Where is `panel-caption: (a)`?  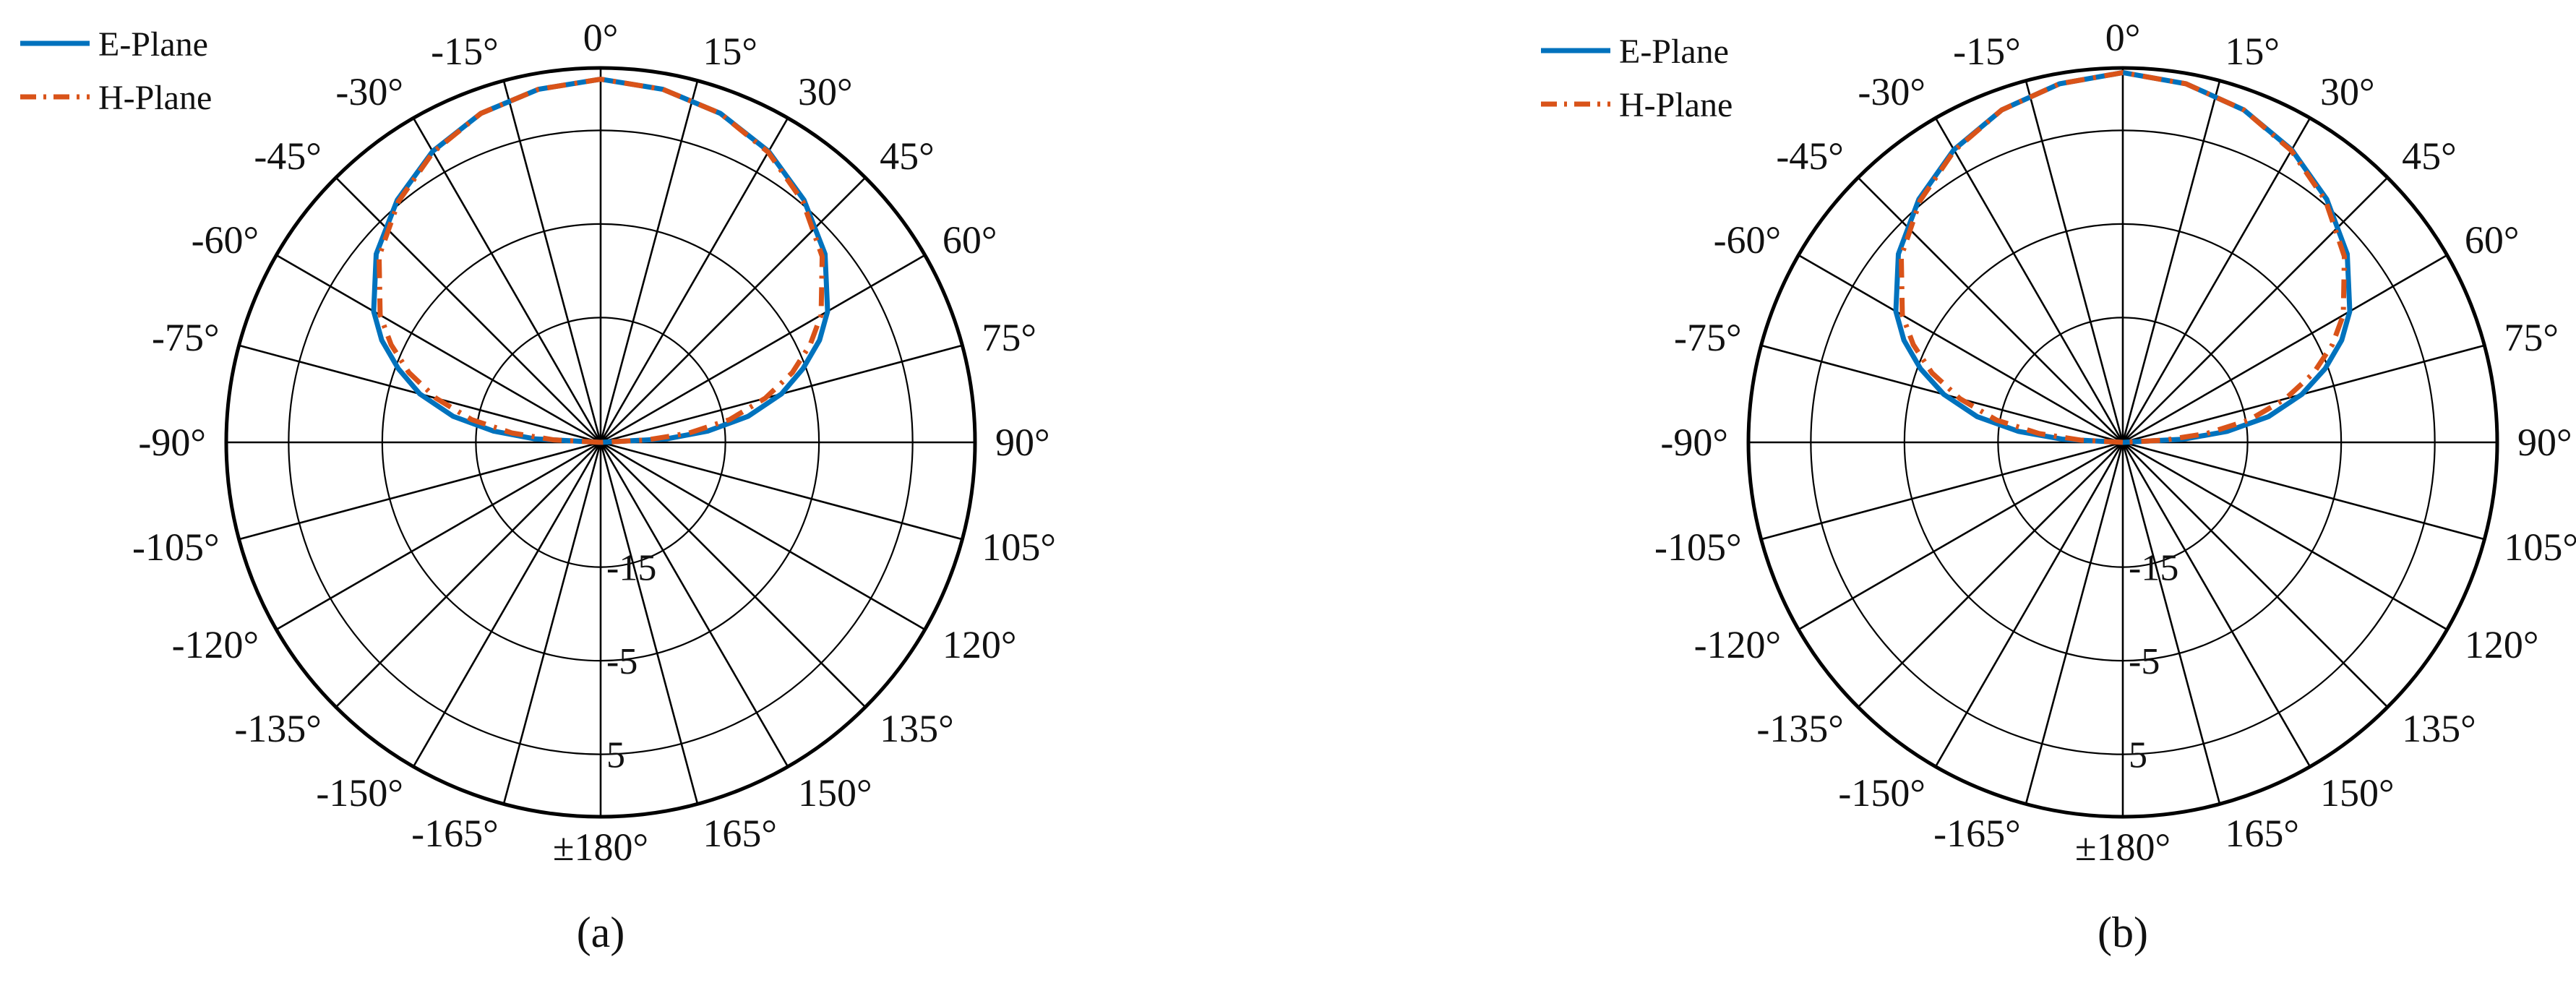 panel-caption: (a) is located at coordinates (601, 932).